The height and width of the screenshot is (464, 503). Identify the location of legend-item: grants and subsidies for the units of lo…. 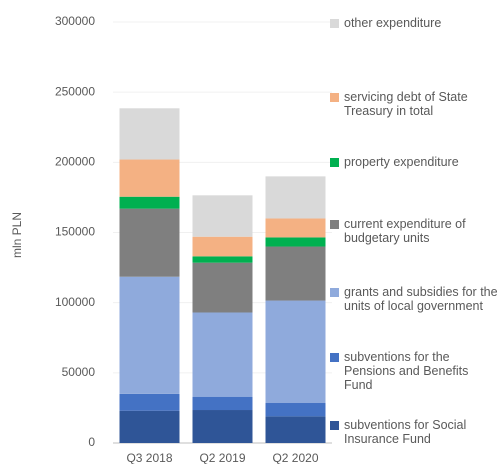
(415, 299).